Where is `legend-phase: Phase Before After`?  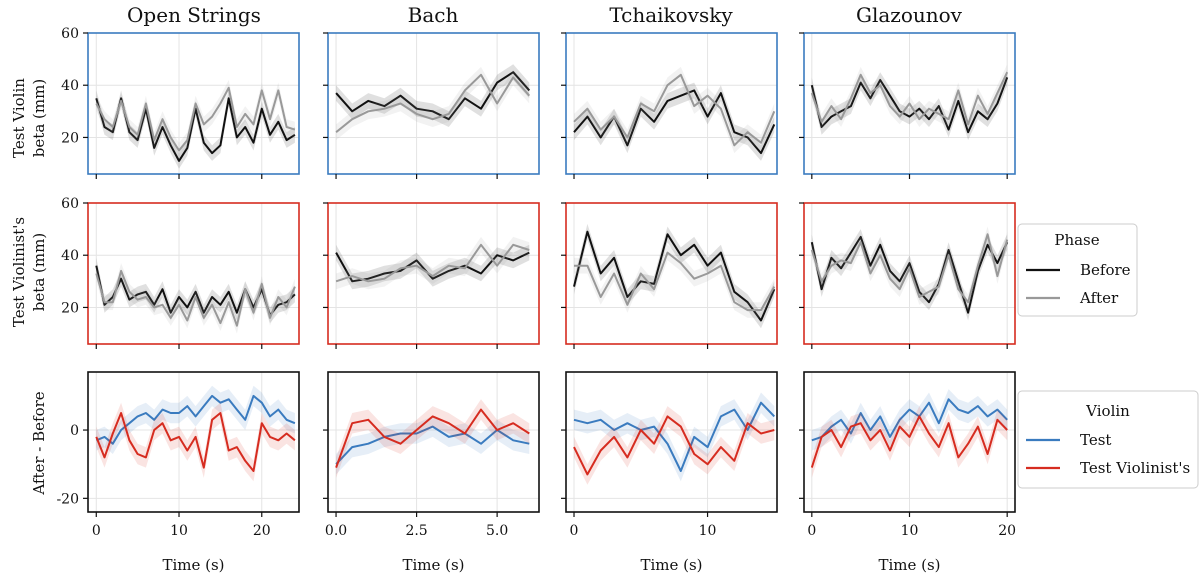
legend-phase: Phase Before After is located at coordinates (1077, 270).